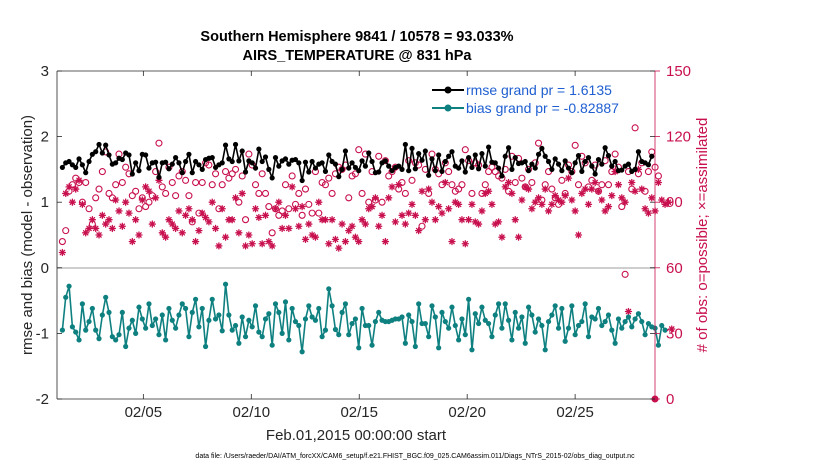  What do you see at coordinates (45, 202) in the screenshot?
I see `y-tick-label: 1` at bounding box center [45, 202].